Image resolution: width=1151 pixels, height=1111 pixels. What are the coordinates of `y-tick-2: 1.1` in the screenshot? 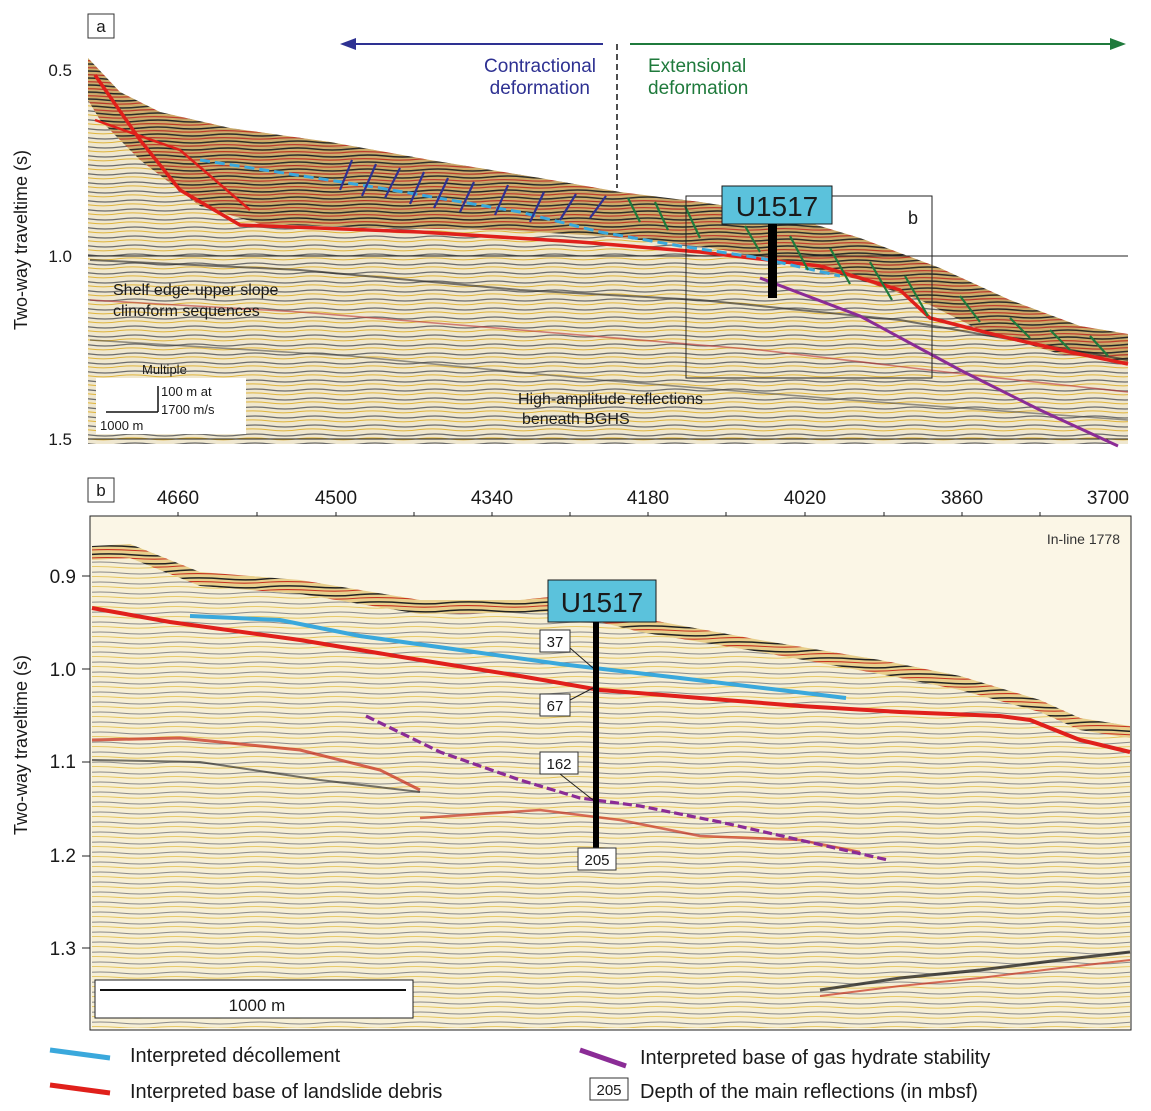 It's located at (63, 762).